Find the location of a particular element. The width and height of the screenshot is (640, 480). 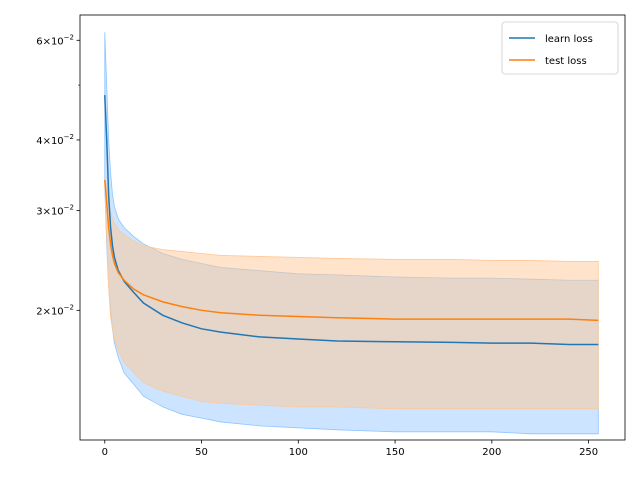

legend-label-learn-loss: learn loss is located at coordinates (569, 39).